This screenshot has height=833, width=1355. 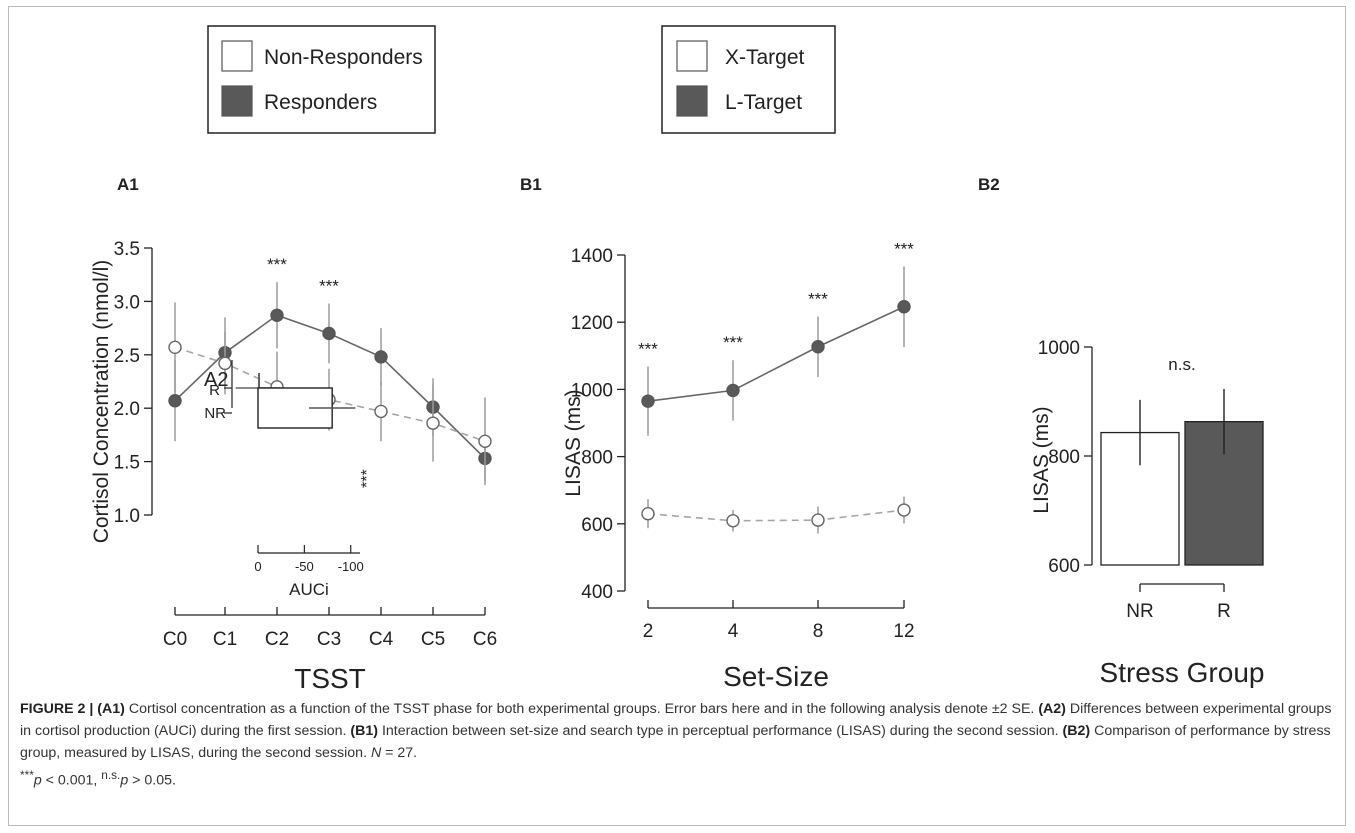 I want to click on x-tick-label: 2, so click(x=648, y=631).